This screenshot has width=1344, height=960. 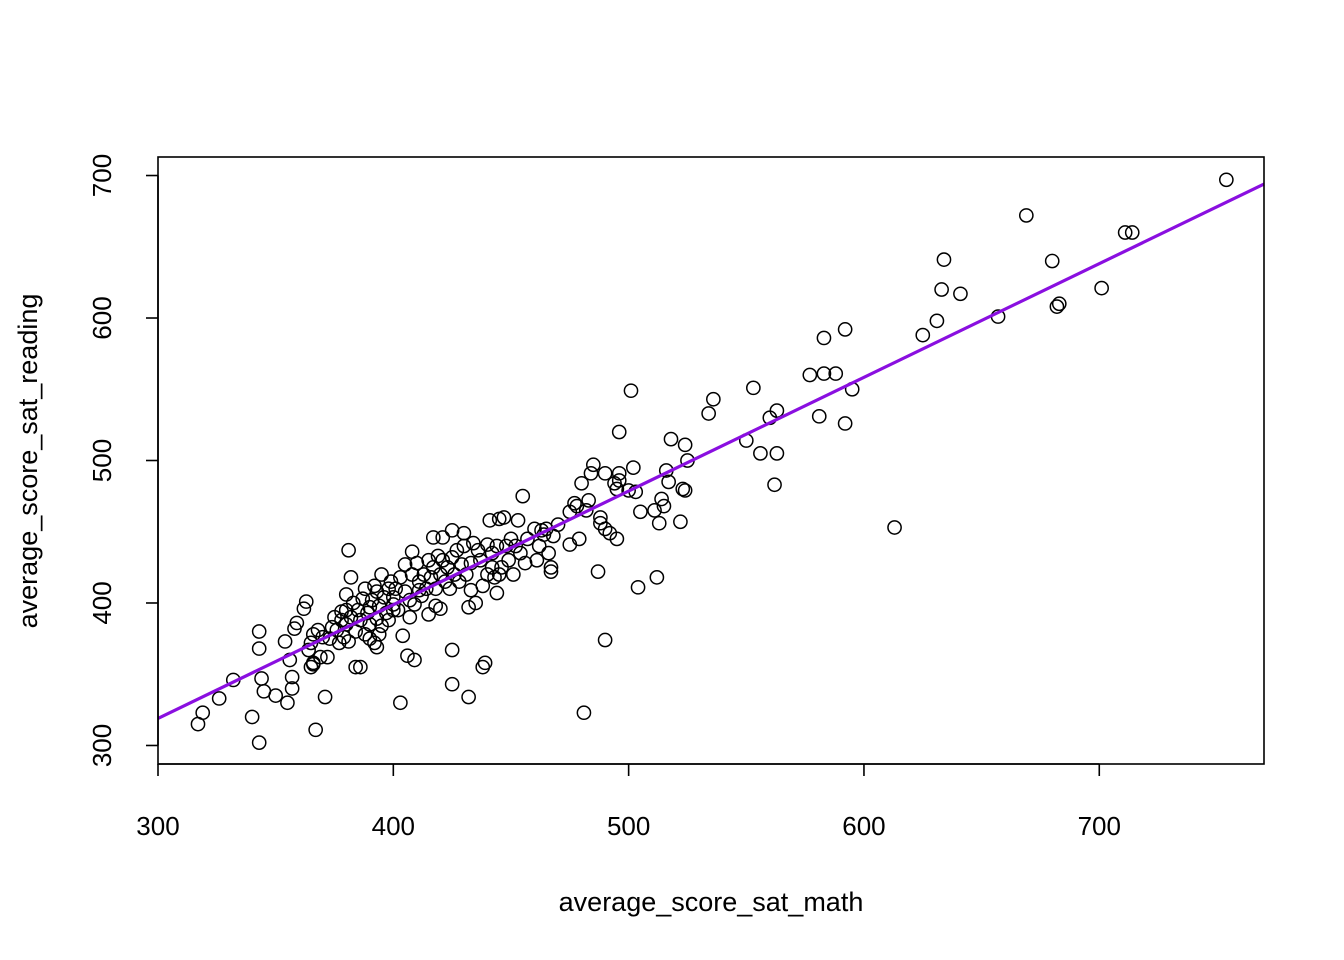 I want to click on y-tick-label: 400, so click(x=102, y=602).